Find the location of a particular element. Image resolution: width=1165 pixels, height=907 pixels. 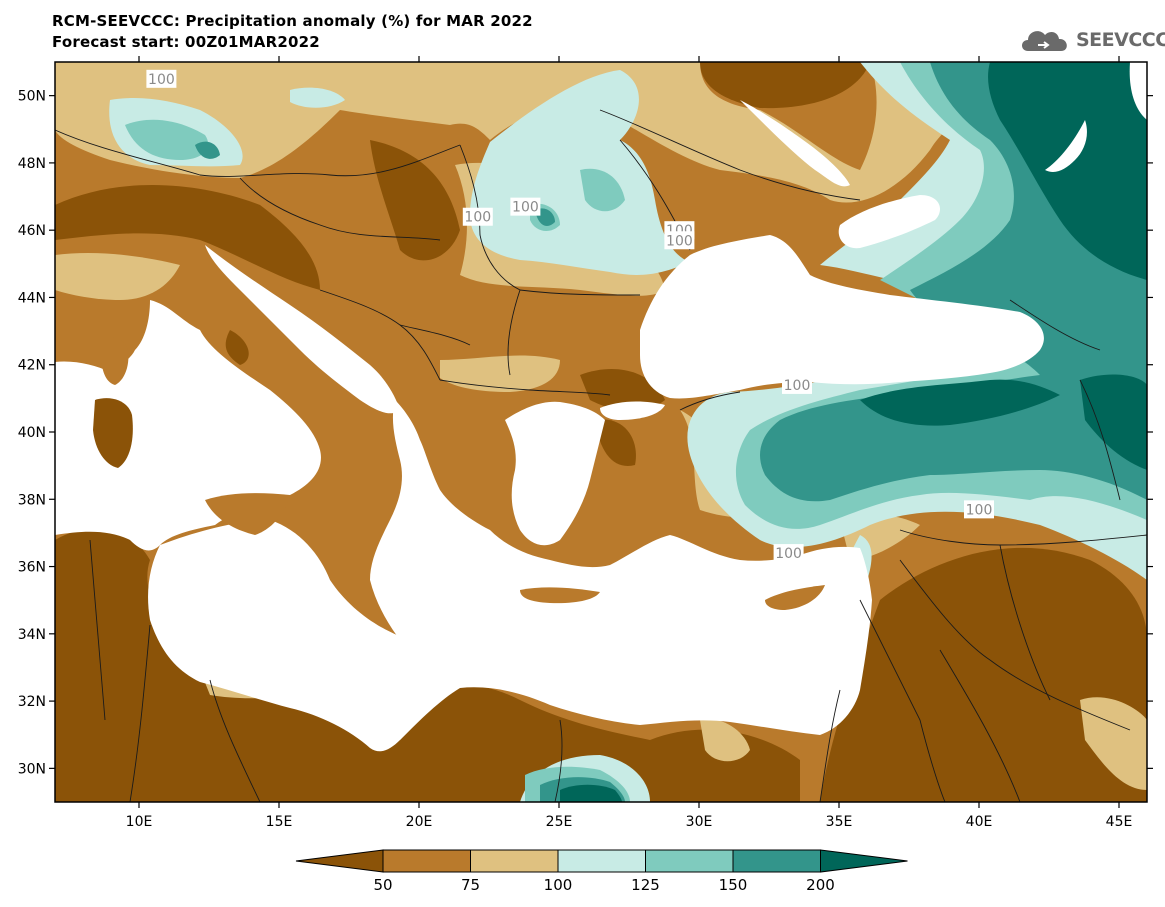

lat-tick-label: 42N is located at coordinates (32, 366).